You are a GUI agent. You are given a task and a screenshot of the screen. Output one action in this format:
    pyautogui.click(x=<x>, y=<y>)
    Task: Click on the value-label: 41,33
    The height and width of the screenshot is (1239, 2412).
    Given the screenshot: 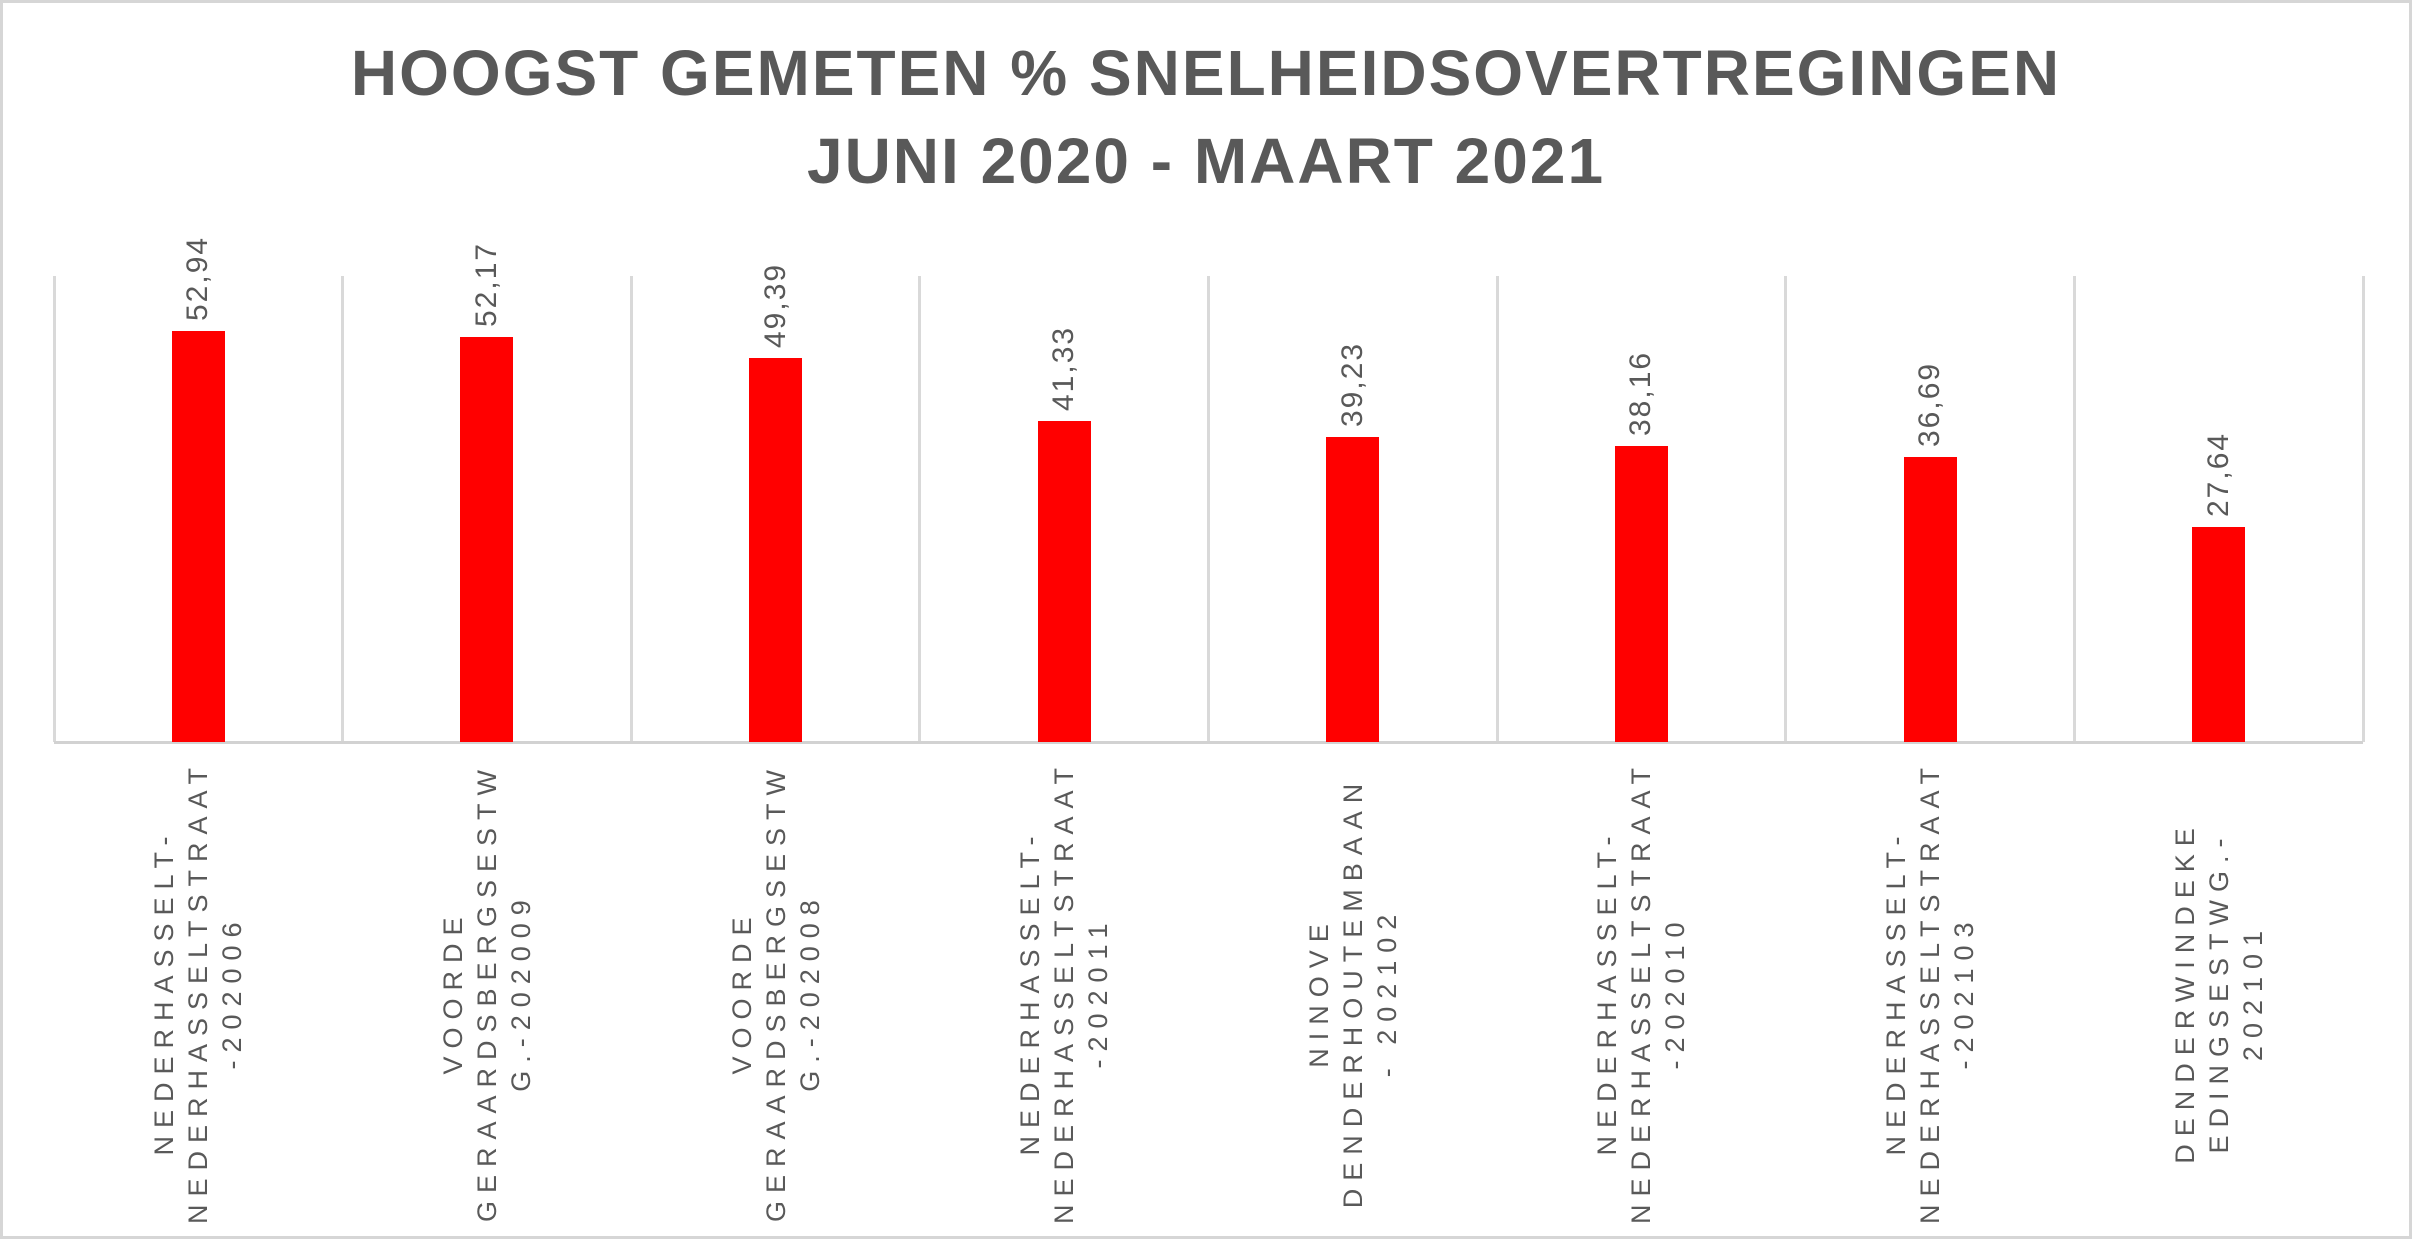 What is the action you would take?
    pyautogui.click(x=1064, y=368)
    